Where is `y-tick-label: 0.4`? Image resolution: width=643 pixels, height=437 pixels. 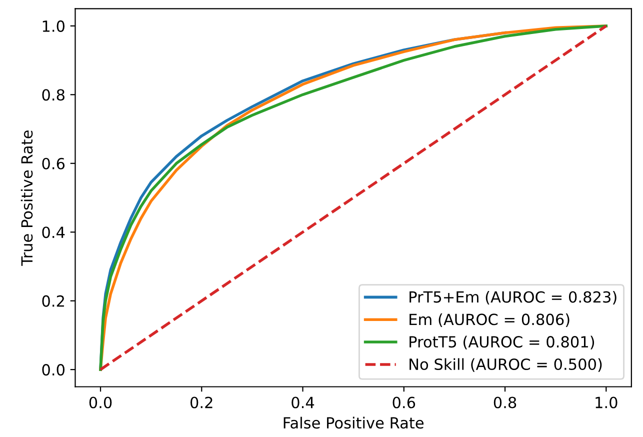
y-tick-label: 0.4 is located at coordinates (53, 232).